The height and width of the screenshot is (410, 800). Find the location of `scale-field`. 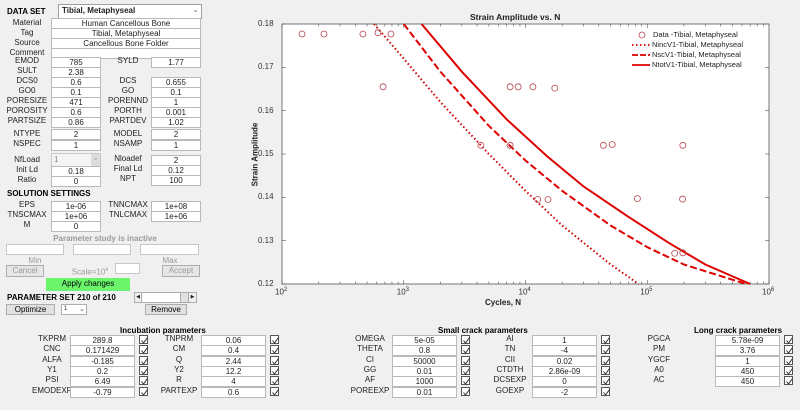

scale-field is located at coordinates (127, 268).